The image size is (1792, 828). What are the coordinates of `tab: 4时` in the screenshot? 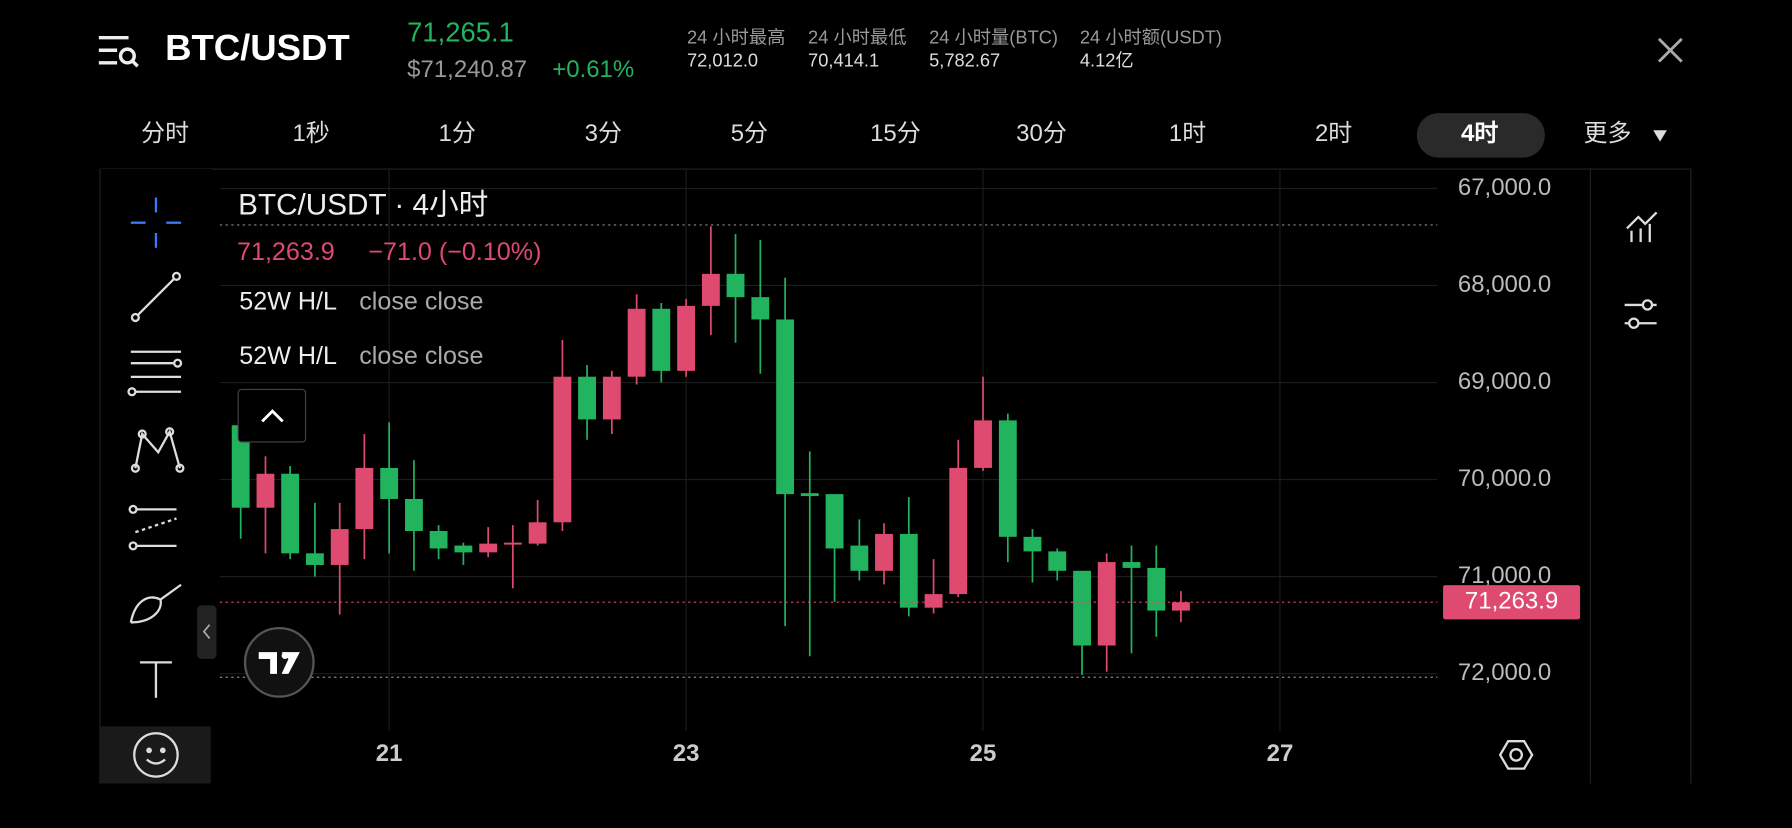 It's located at (1479, 133).